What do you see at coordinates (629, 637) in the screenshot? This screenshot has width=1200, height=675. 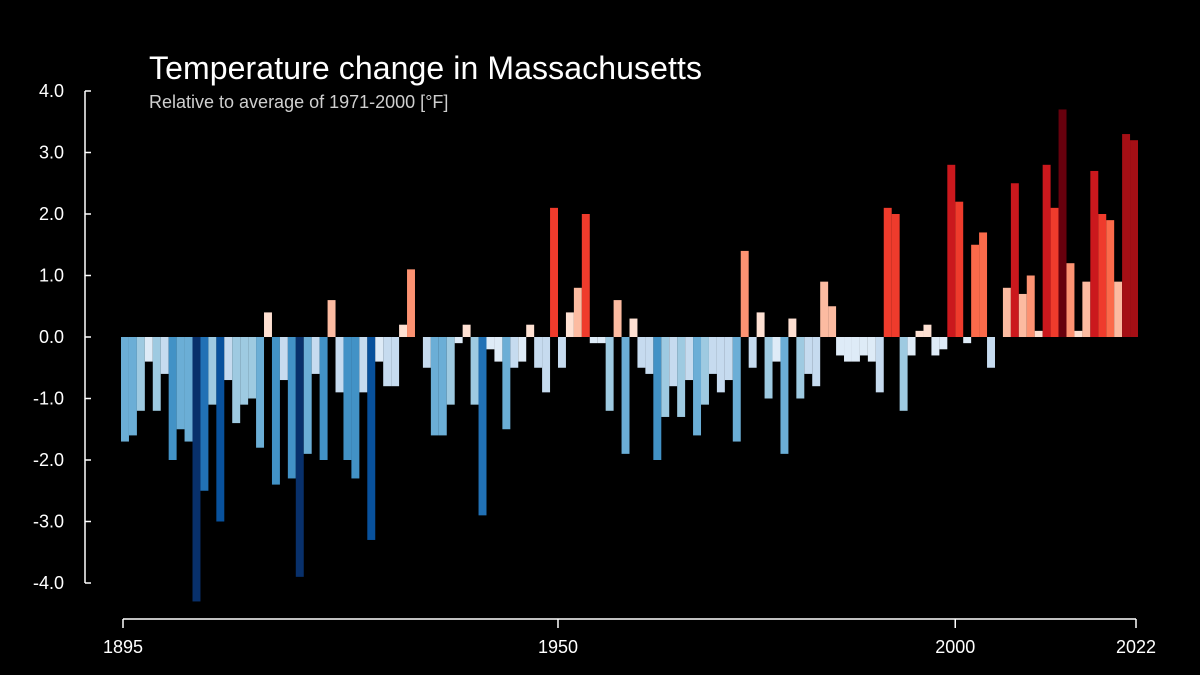 I see `x-axis: 1895 1950 2000 2022` at bounding box center [629, 637].